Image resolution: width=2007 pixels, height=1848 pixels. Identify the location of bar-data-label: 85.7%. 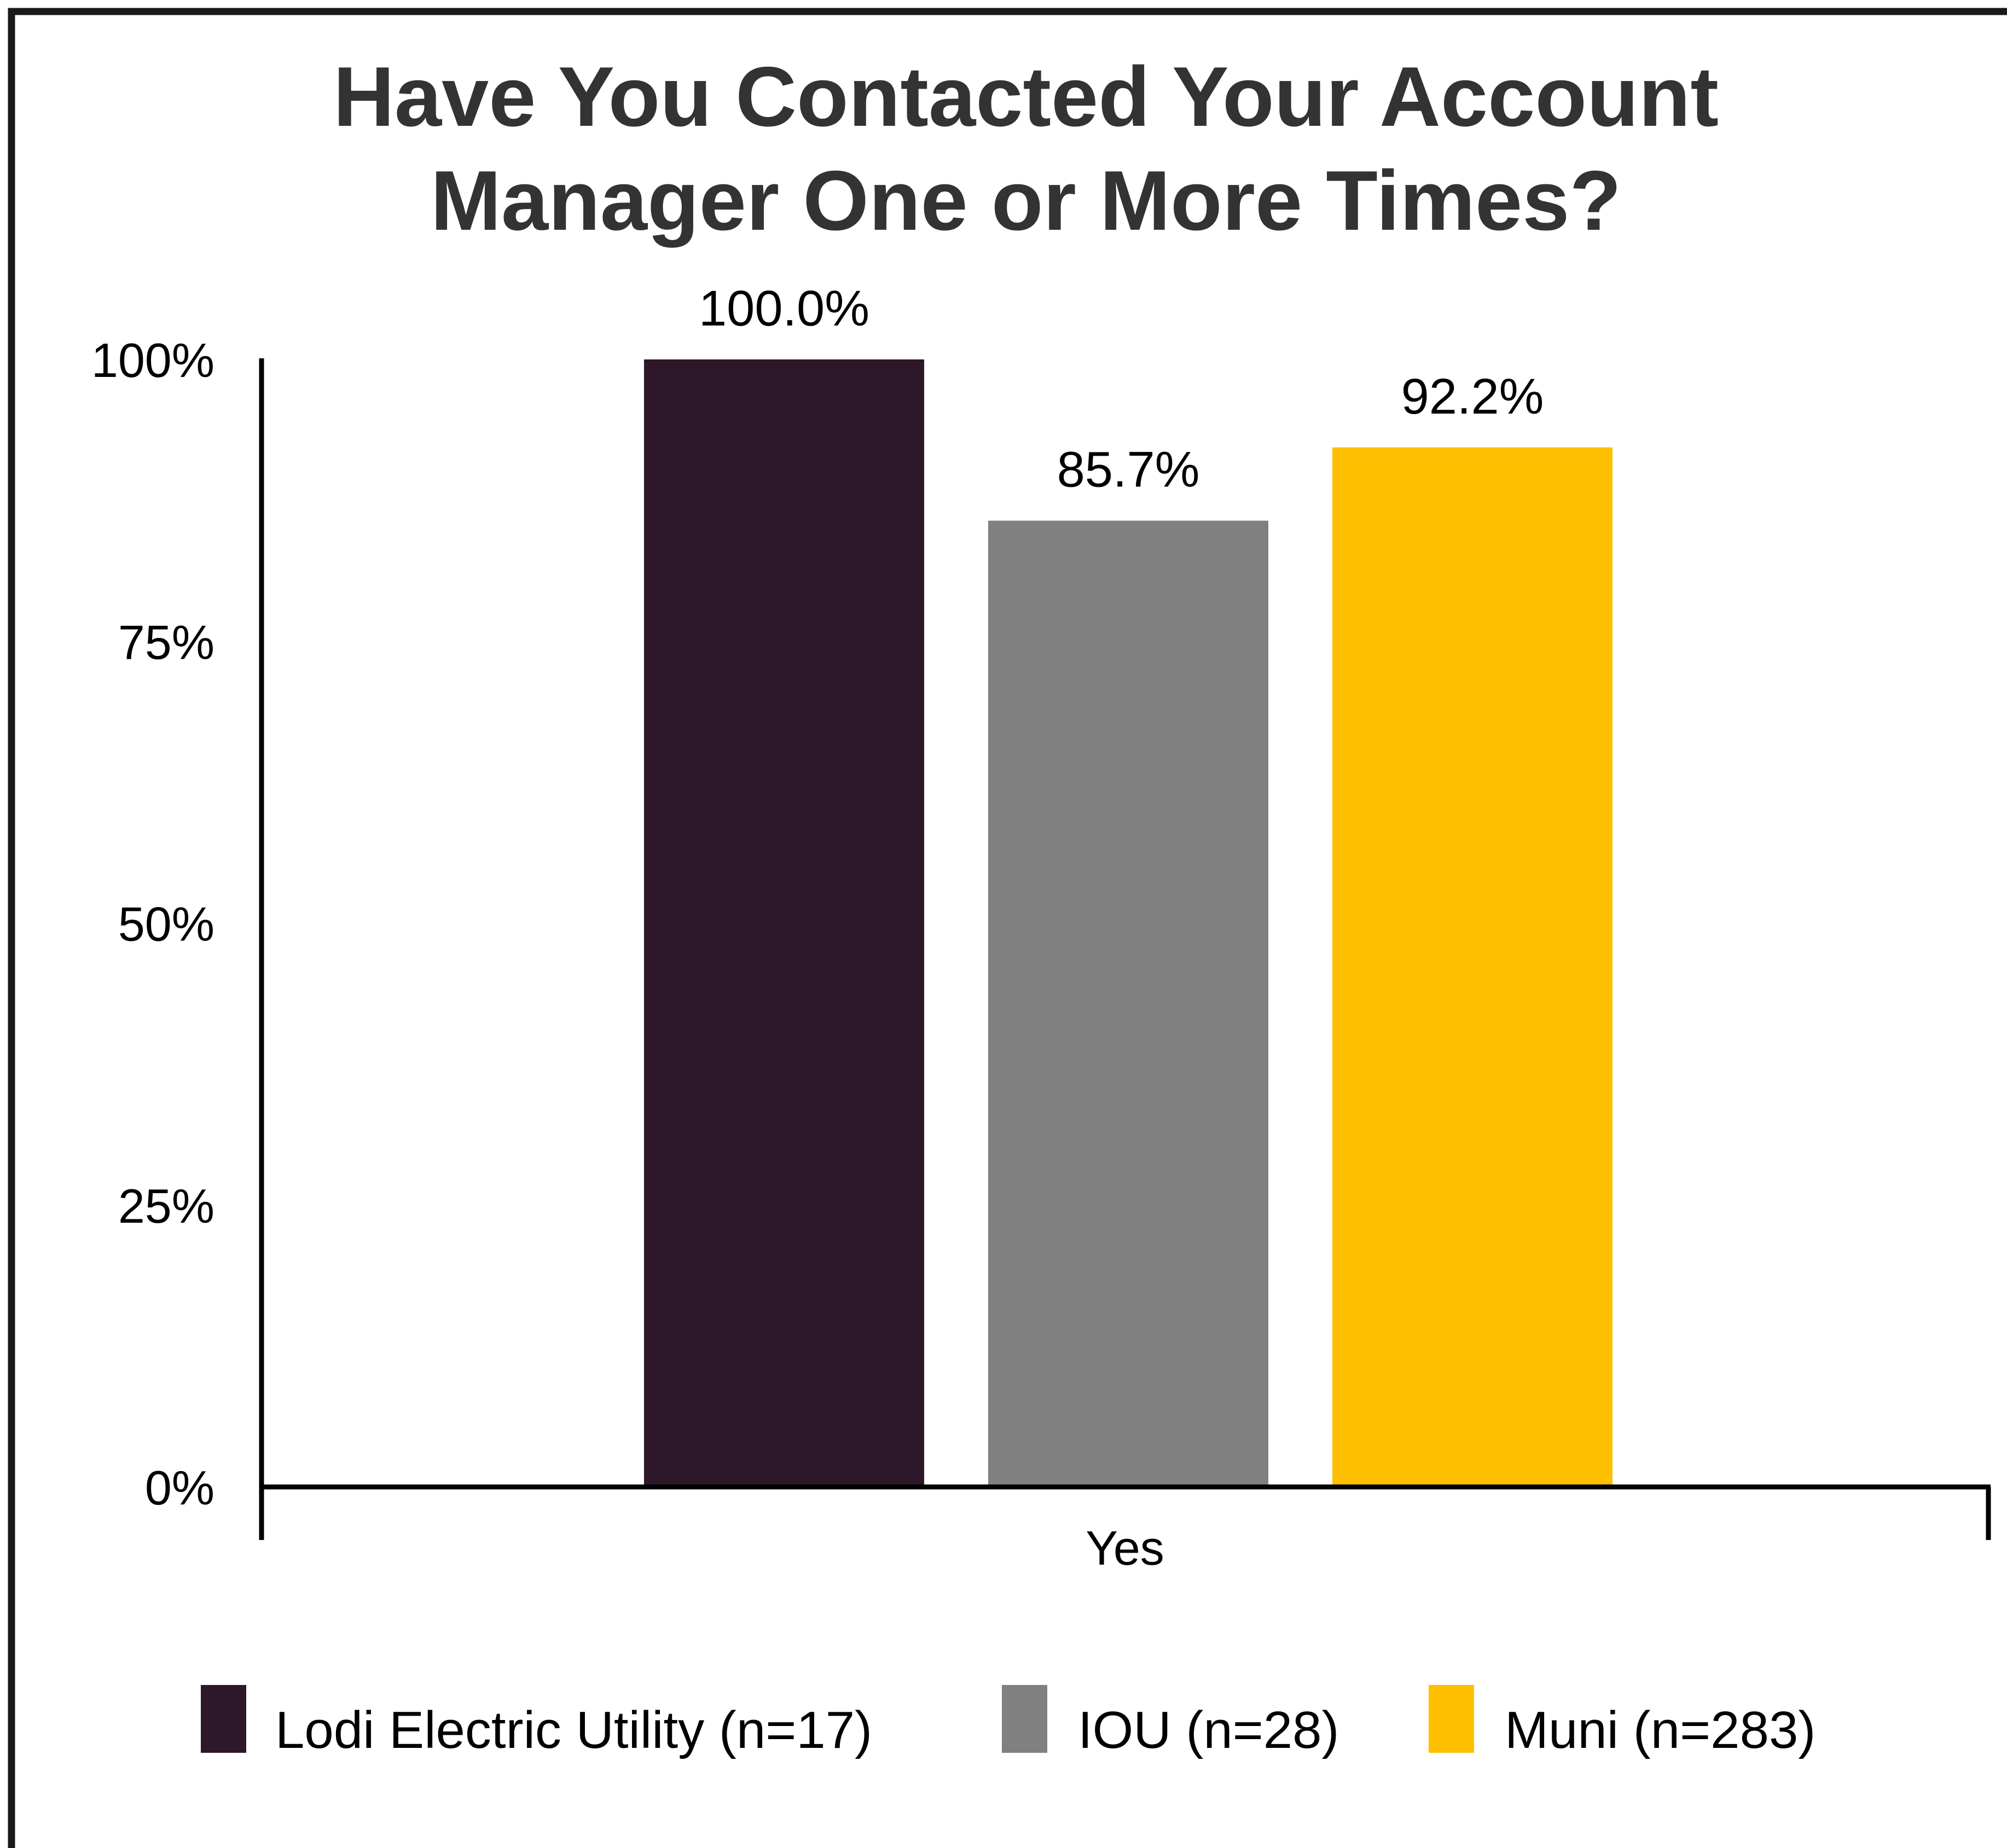
(1128, 470).